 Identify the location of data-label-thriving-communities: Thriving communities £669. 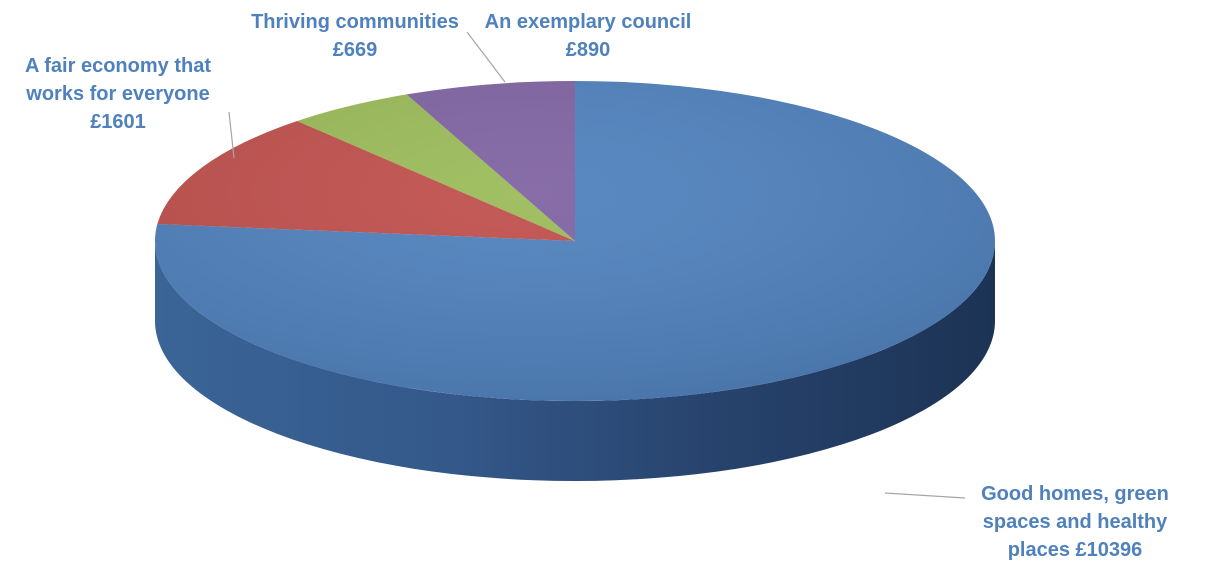
(355, 36).